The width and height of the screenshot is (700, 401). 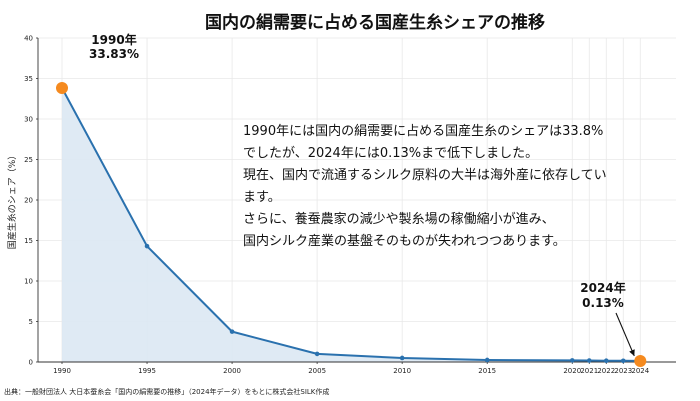 I want to click on annotation-value-2024: 0.13%, so click(x=603, y=303).